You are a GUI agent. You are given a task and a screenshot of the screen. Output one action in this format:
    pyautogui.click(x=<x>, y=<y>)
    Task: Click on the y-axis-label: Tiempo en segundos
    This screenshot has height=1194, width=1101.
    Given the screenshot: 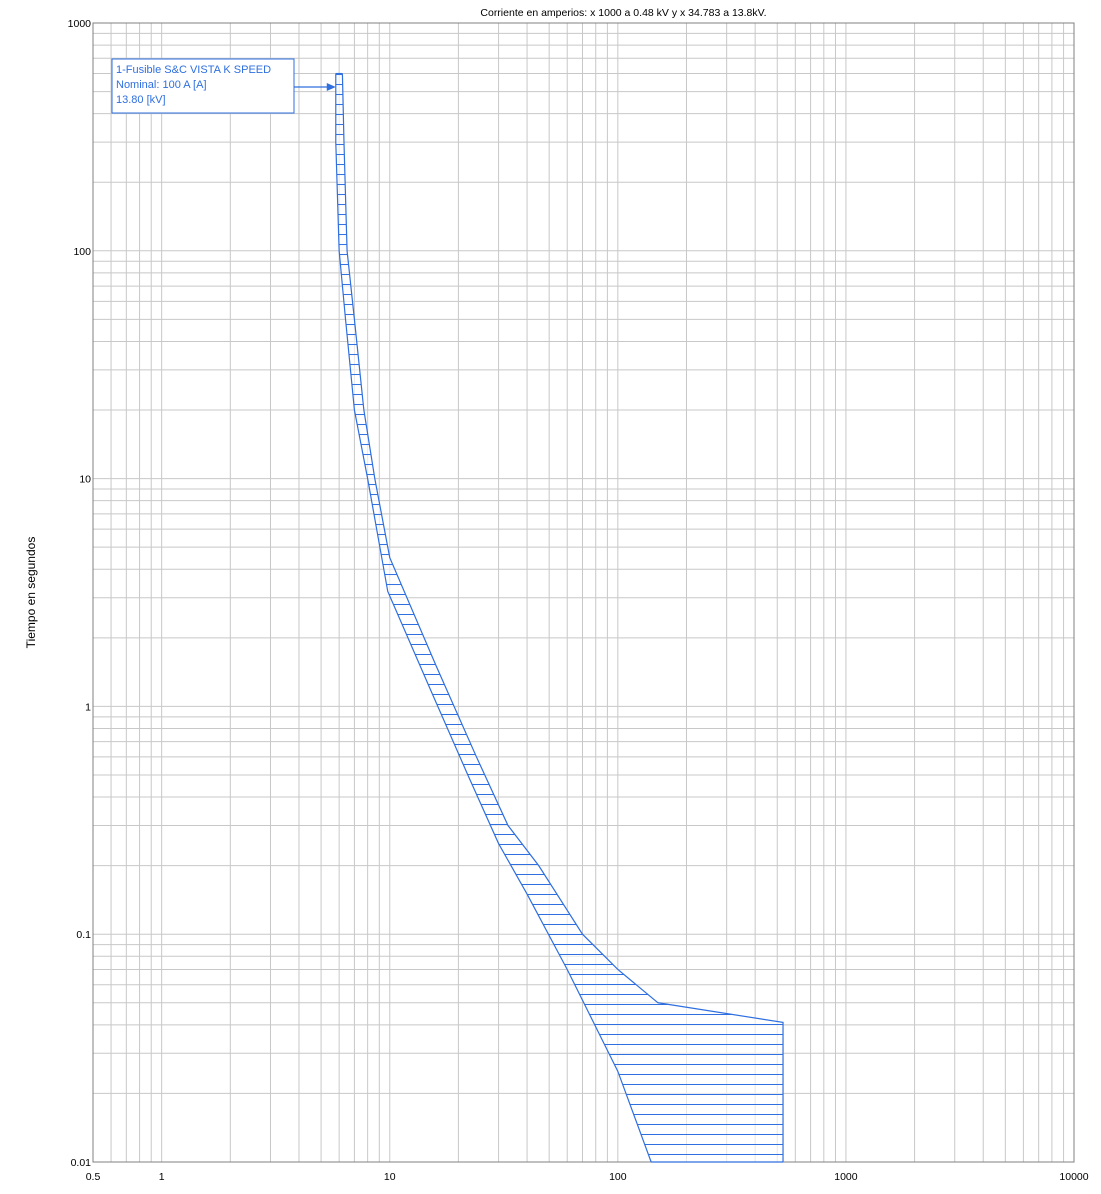 What is the action you would take?
    pyautogui.click(x=31, y=593)
    